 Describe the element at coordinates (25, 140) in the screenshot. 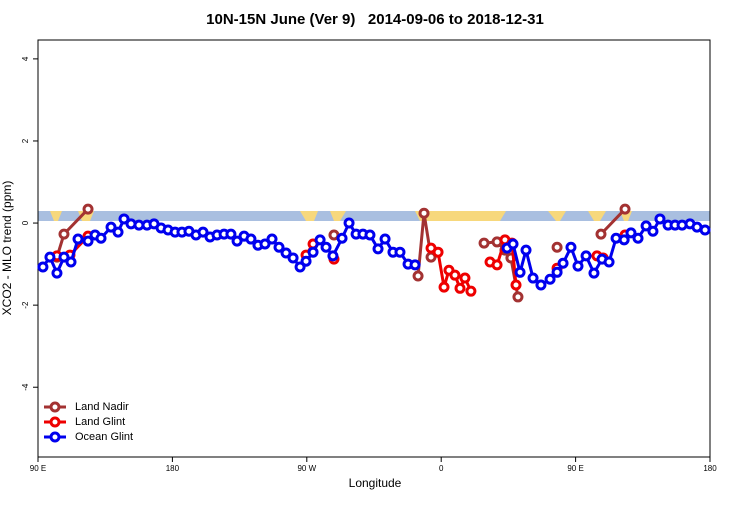

I see `y-tick-label: 2` at that location.